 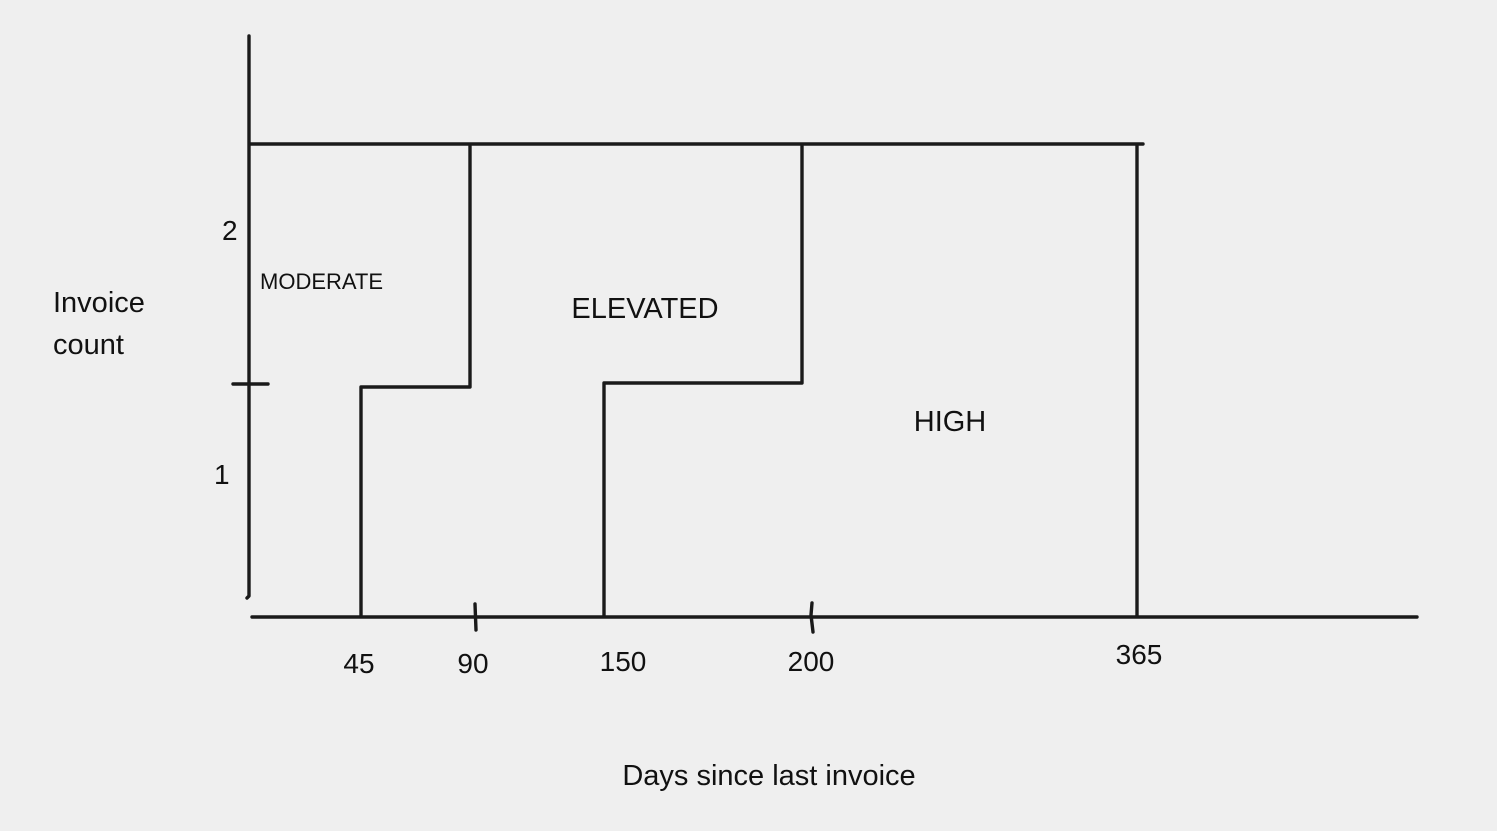 I want to click on moderate-elevated-boundary, so click(x=415, y=381).